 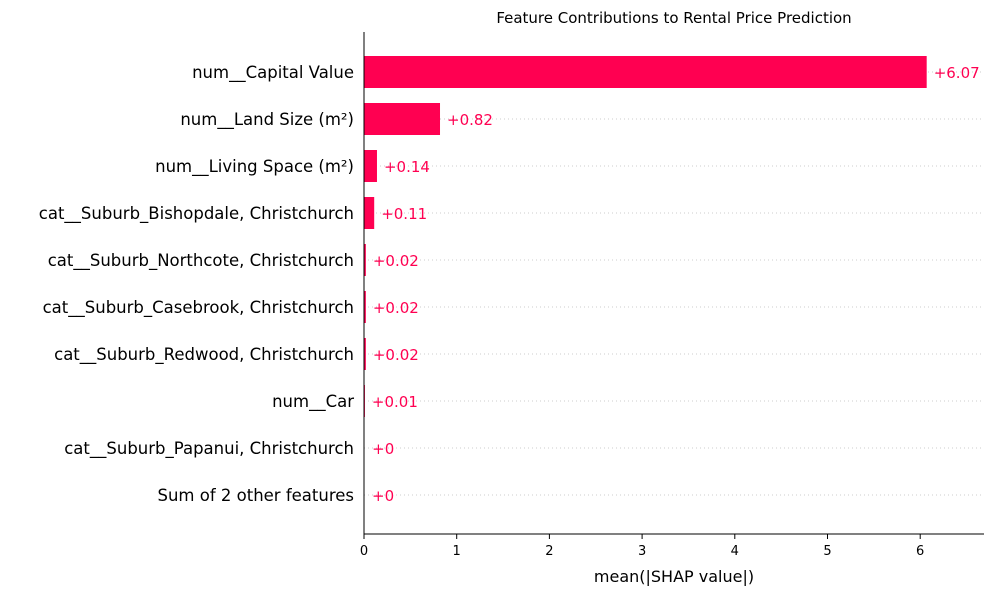 What do you see at coordinates (674, 576) in the screenshot?
I see `x-axis-label: mean(|SHAP value|)` at bounding box center [674, 576].